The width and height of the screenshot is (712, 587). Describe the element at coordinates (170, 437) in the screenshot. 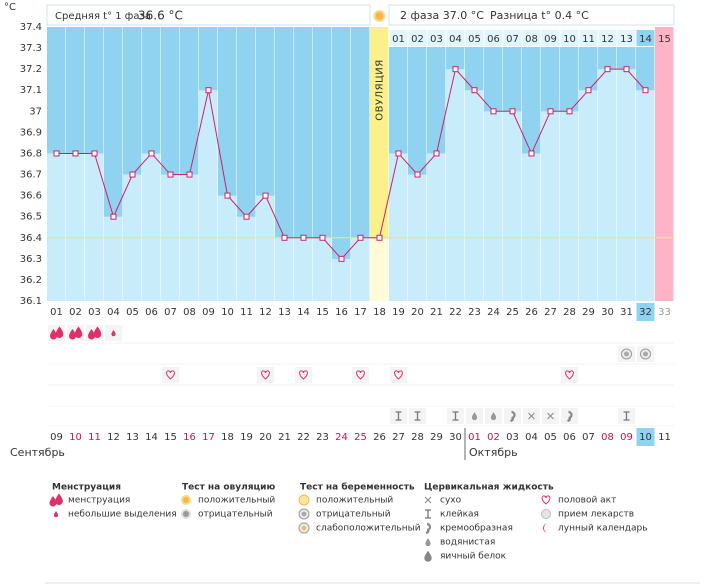

I see `date-label: 15` at that location.